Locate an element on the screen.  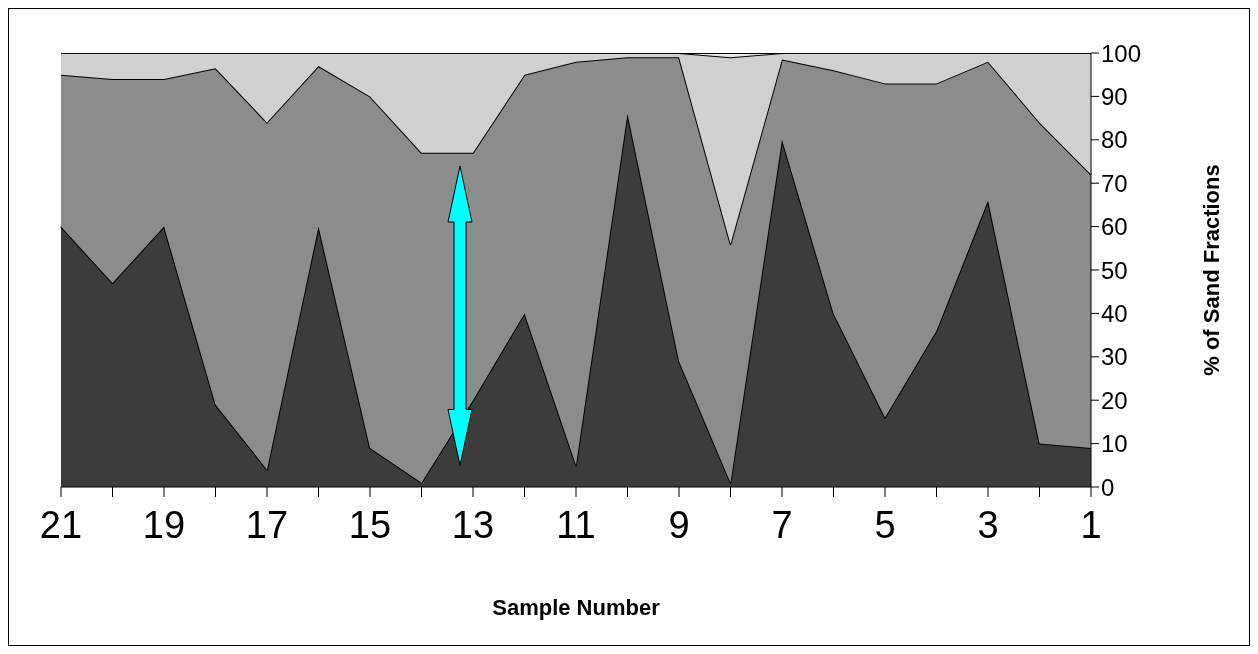
x-tick-label: 5 is located at coordinates (885, 524).